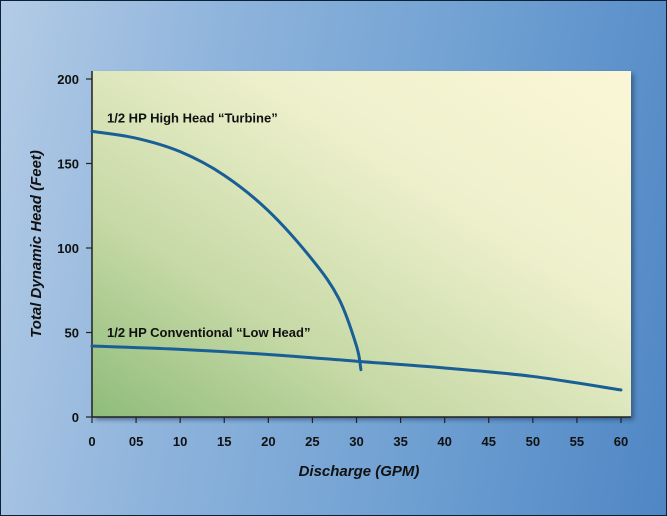 This screenshot has width=667, height=516. What do you see at coordinates (356, 441) in the screenshot?
I see `x-tick-label: 30` at bounding box center [356, 441].